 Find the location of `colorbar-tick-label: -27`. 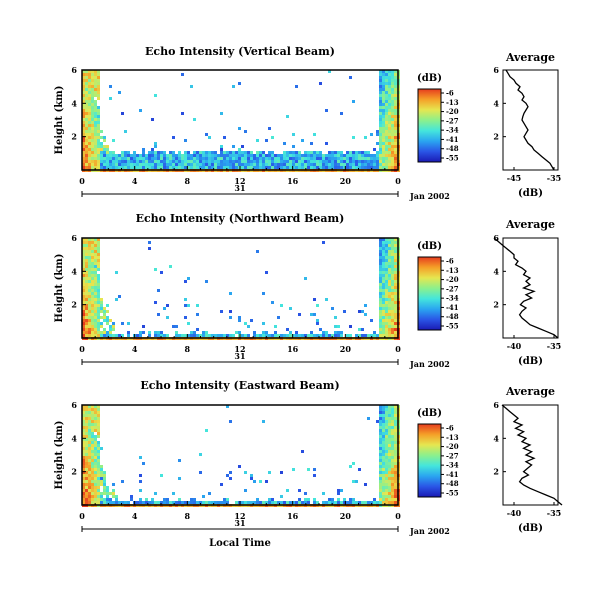

colorbar-tick-label: -27 is located at coordinates (452, 288).